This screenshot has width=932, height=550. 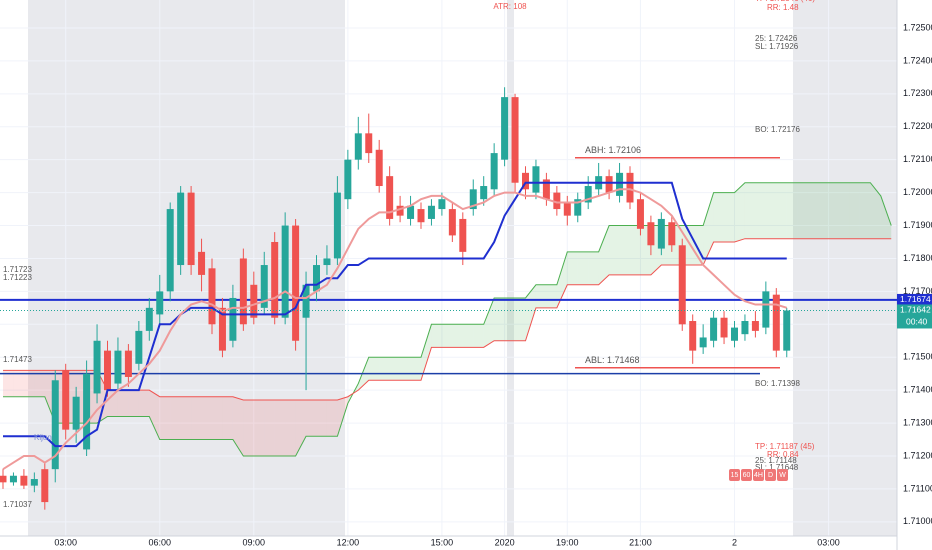 I want to click on badge-label: 60, so click(x=747, y=475).